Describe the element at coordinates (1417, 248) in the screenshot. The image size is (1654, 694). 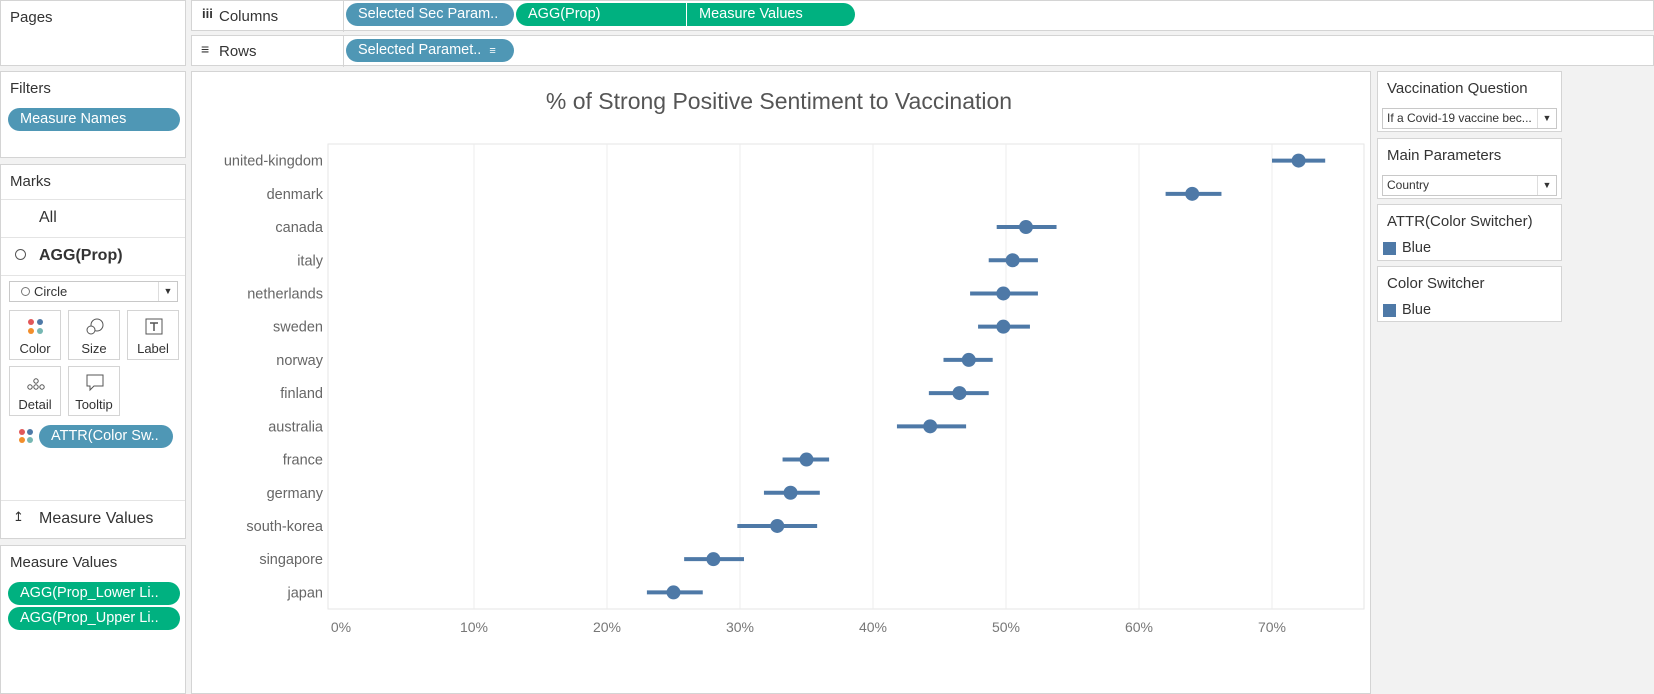
I see `attr-color-item-label: Blue` at that location.